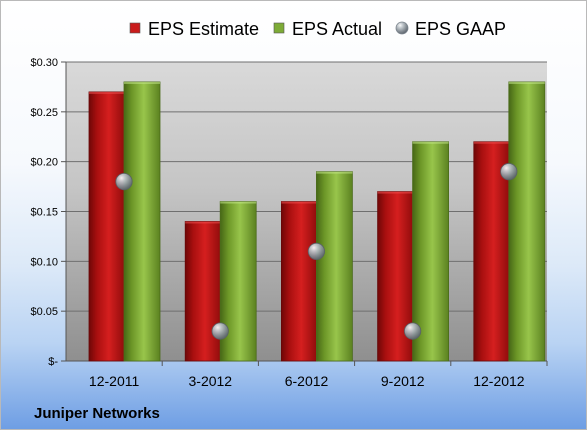 The height and width of the screenshot is (431, 587). Describe the element at coordinates (44, 213) in the screenshot. I see `y-tick-label: $0.15` at that location.